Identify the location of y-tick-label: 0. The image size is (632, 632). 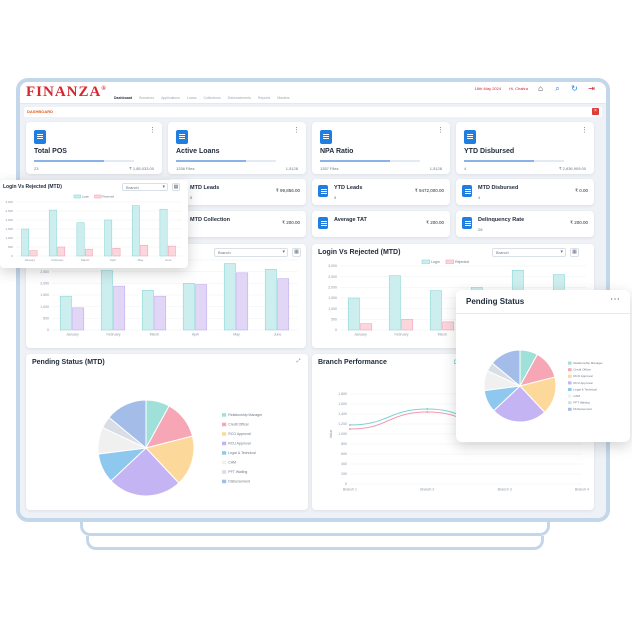
(48, 330).